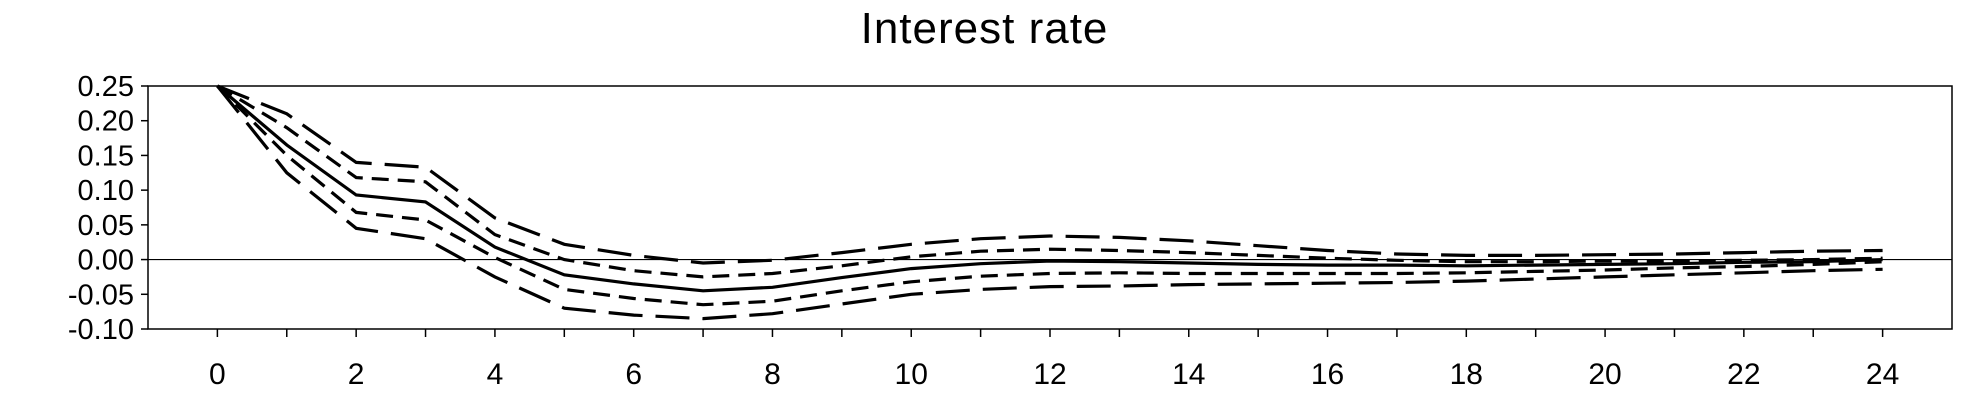 This screenshot has height=414, width=1969. I want to click on x-tick-label: 22, so click(1743, 374).